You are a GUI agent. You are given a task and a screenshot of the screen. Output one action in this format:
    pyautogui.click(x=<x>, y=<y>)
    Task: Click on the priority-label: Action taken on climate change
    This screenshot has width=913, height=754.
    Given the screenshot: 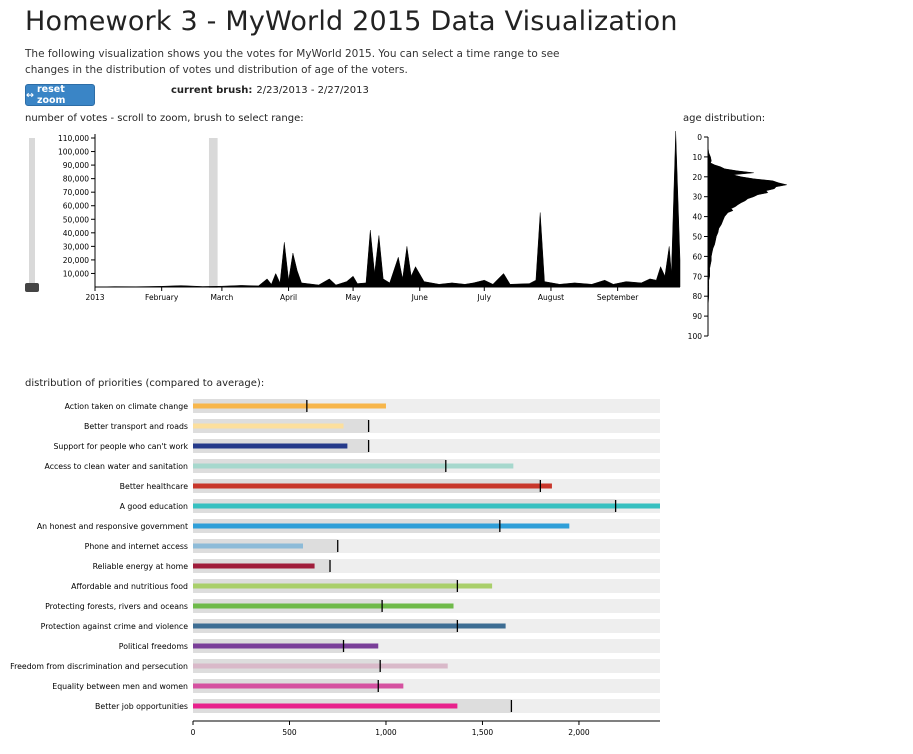 What is the action you would take?
    pyautogui.click(x=127, y=406)
    